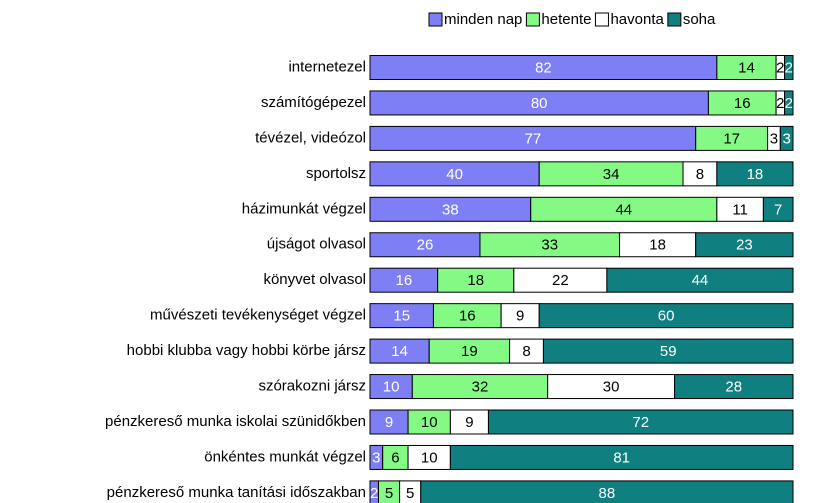  I want to click on data-label: 11, so click(740, 209).